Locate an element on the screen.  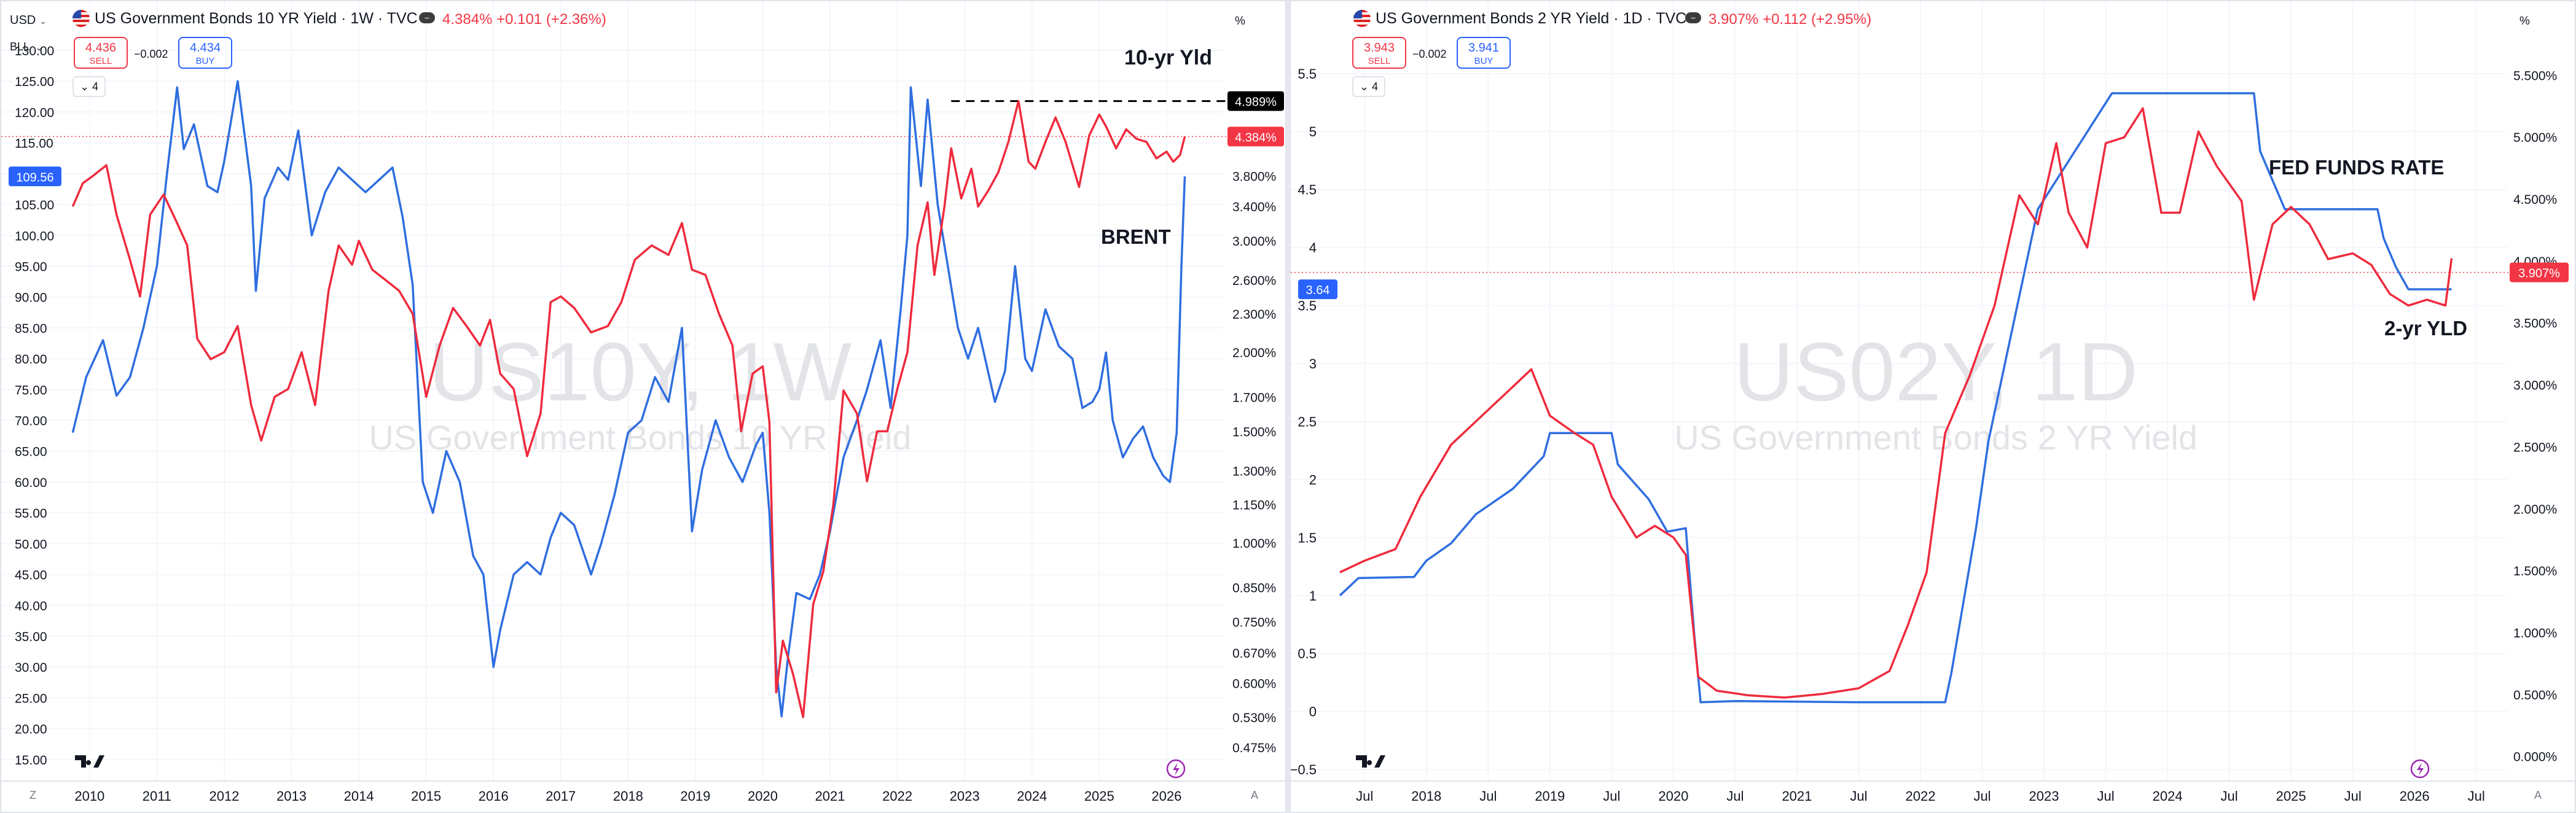
x-tick: 2020 is located at coordinates (1673, 796).